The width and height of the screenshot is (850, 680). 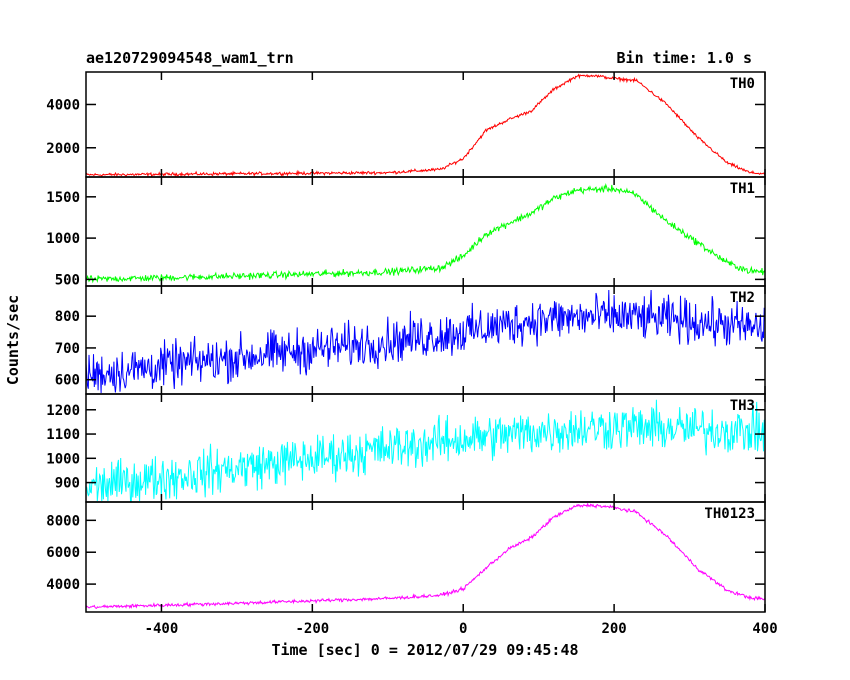 I want to click on y-tick-label: 1200, so click(x=63, y=411).